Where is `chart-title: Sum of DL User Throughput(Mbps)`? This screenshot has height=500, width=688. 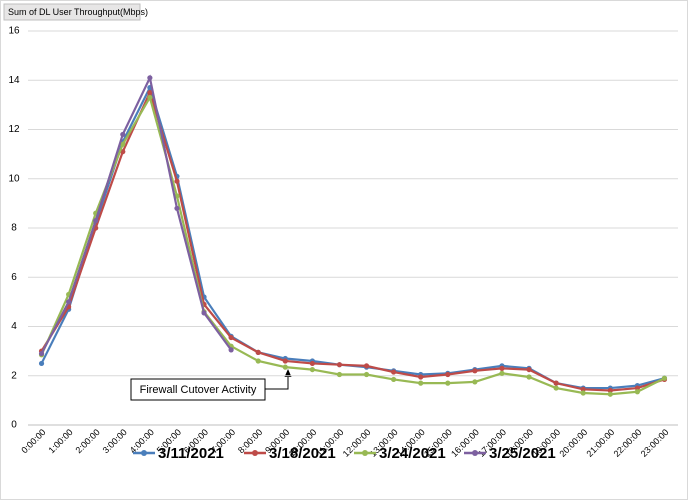 chart-title: Sum of DL User Throughput(Mbps) is located at coordinates (78, 12).